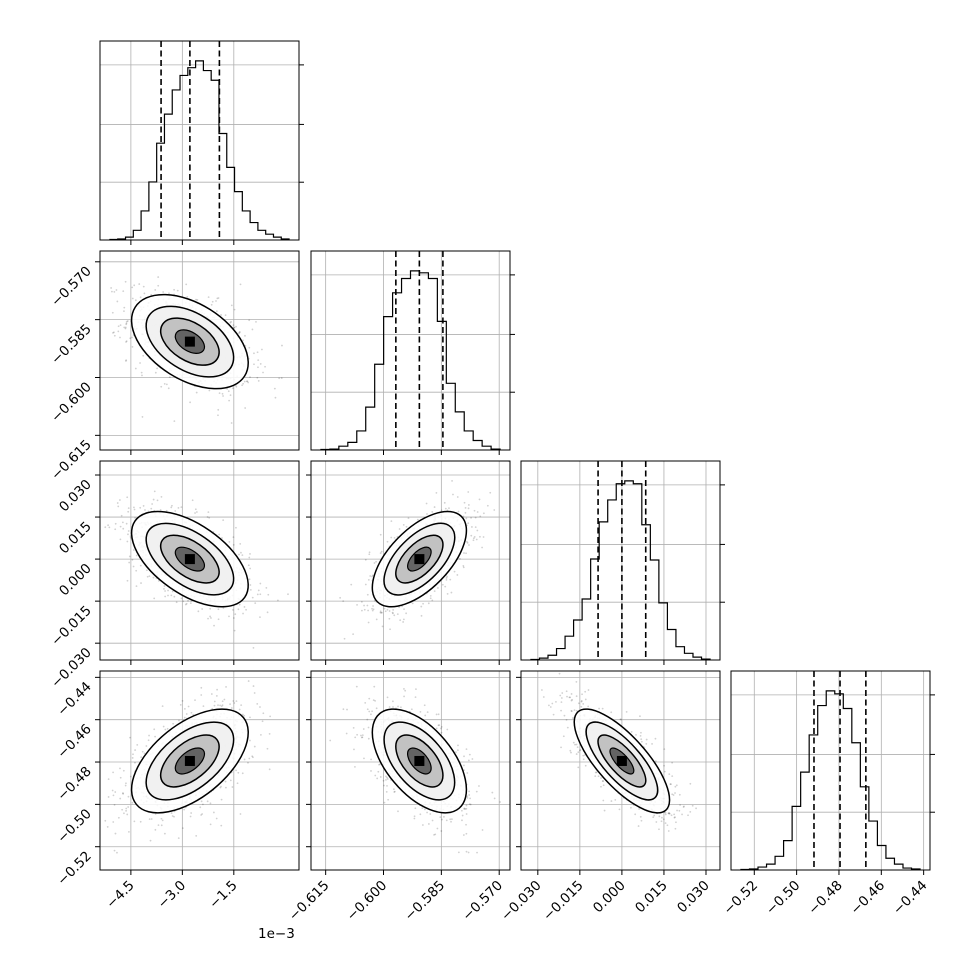 The image size is (970, 970). What do you see at coordinates (223, 895) in the screenshot?
I see `x-tick-label: −1.5` at bounding box center [223, 895].